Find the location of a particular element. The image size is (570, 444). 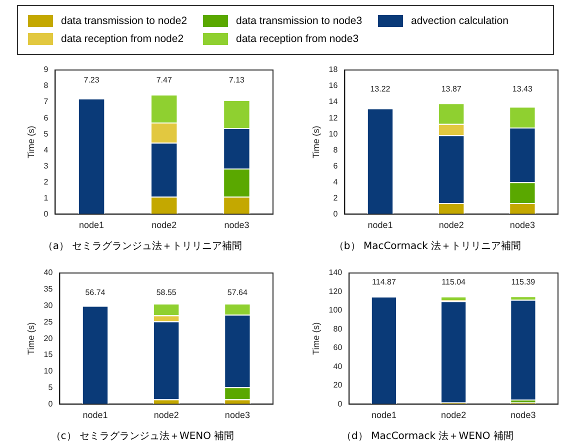

total-label: 114.87 is located at coordinates (384, 281).